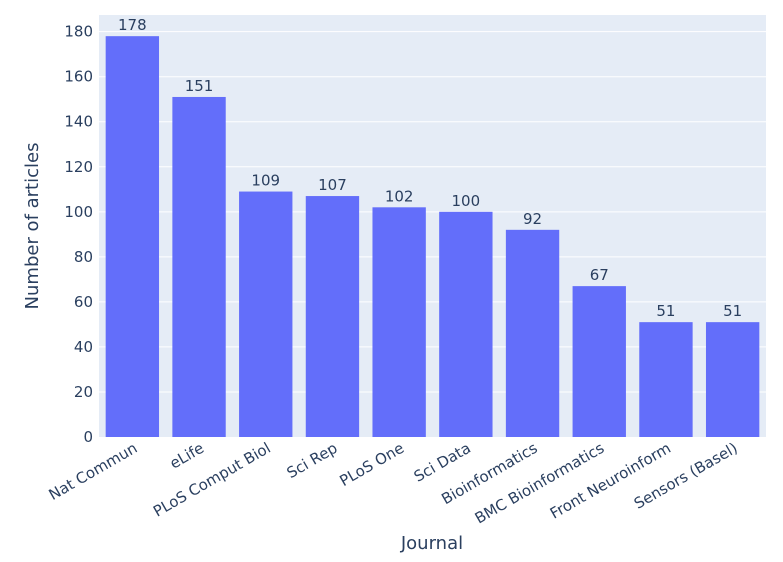 The width and height of the screenshot is (783, 562). I want to click on x-tick-label: PLoS Comput Biol, so click(212, 480).